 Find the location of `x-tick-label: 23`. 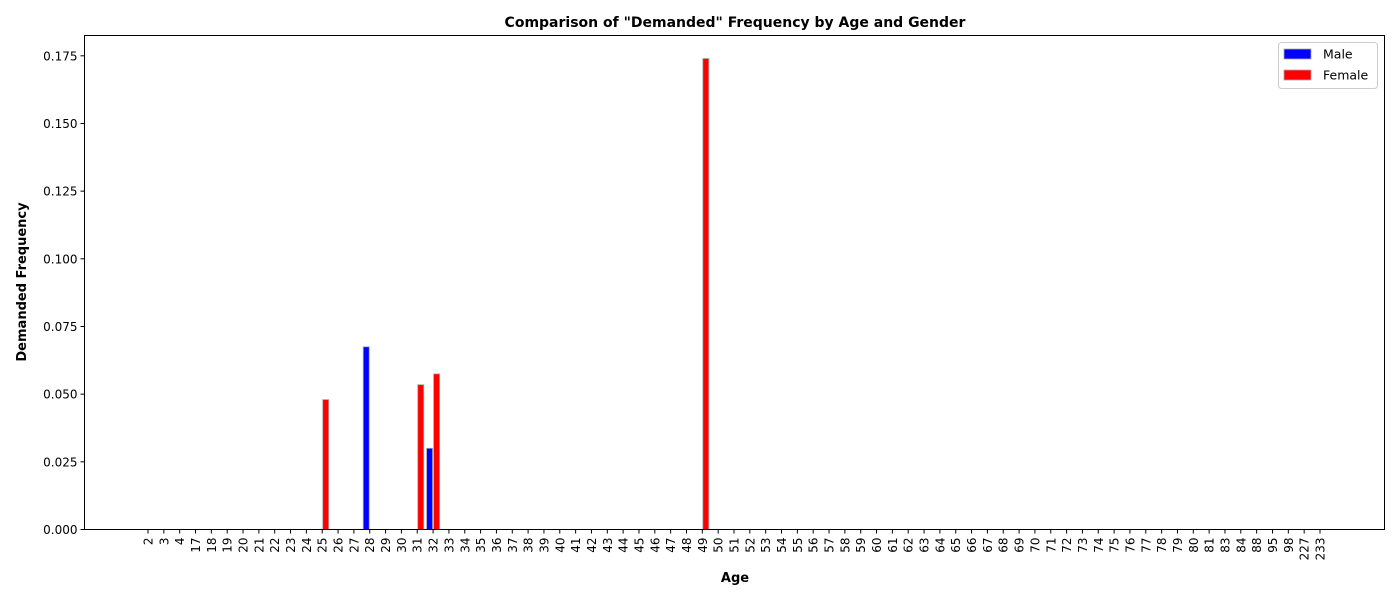

x-tick-label: 23 is located at coordinates (291, 545).